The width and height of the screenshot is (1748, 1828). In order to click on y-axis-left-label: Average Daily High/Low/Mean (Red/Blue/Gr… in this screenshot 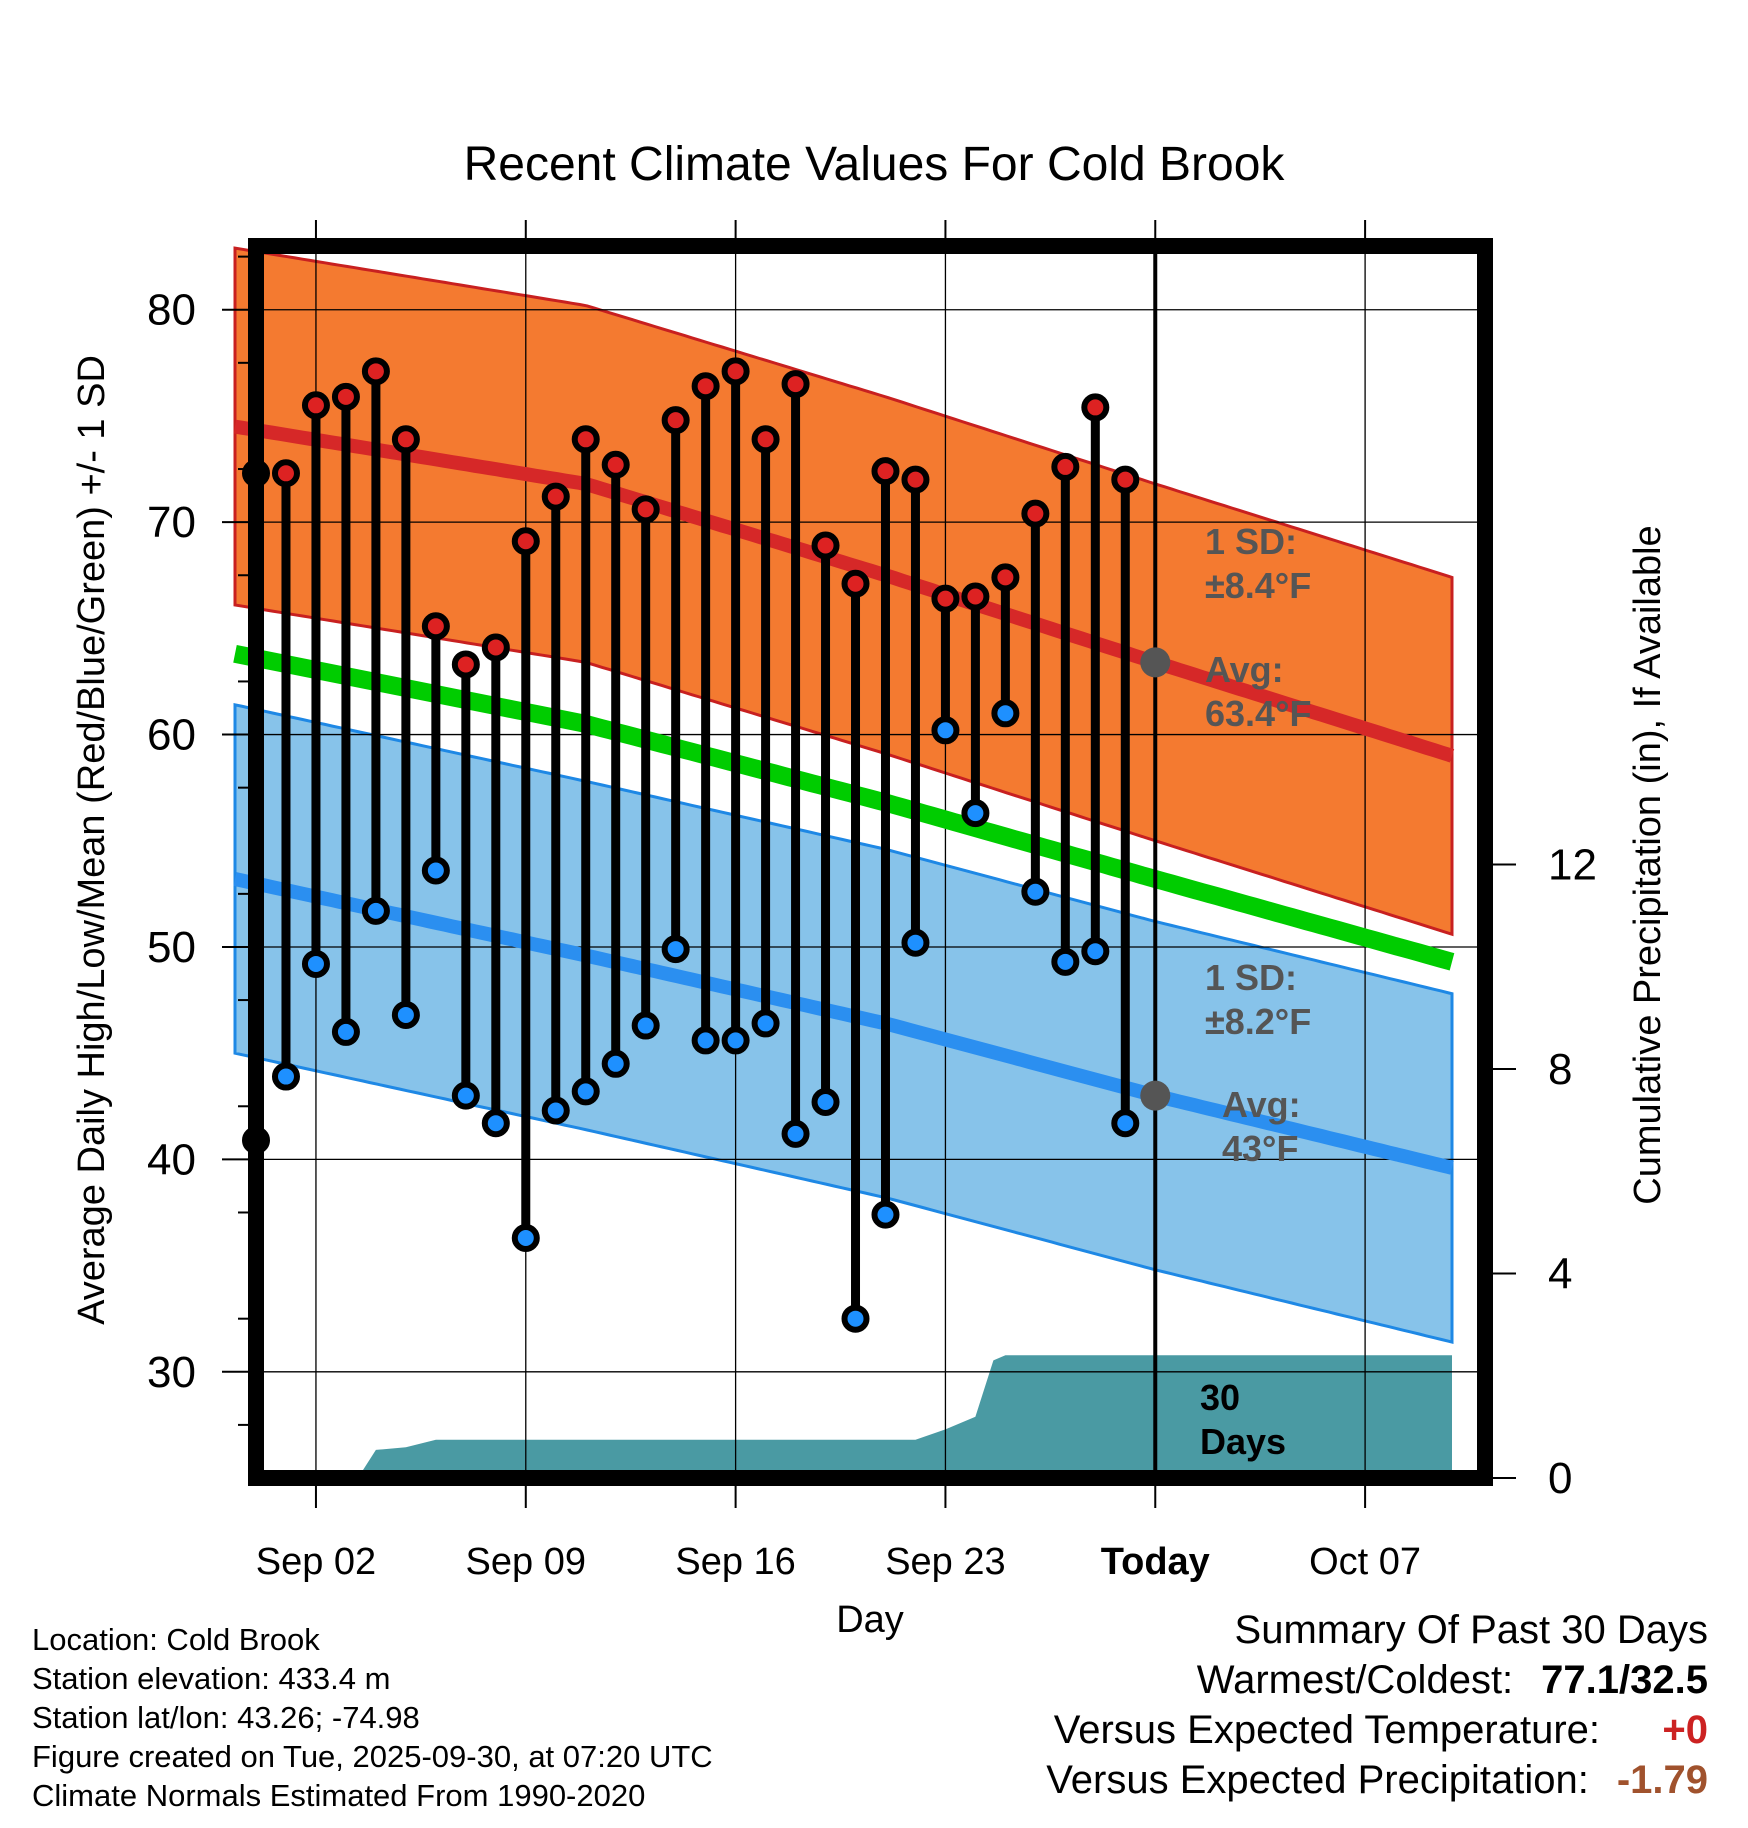, I will do `click(92, 840)`.